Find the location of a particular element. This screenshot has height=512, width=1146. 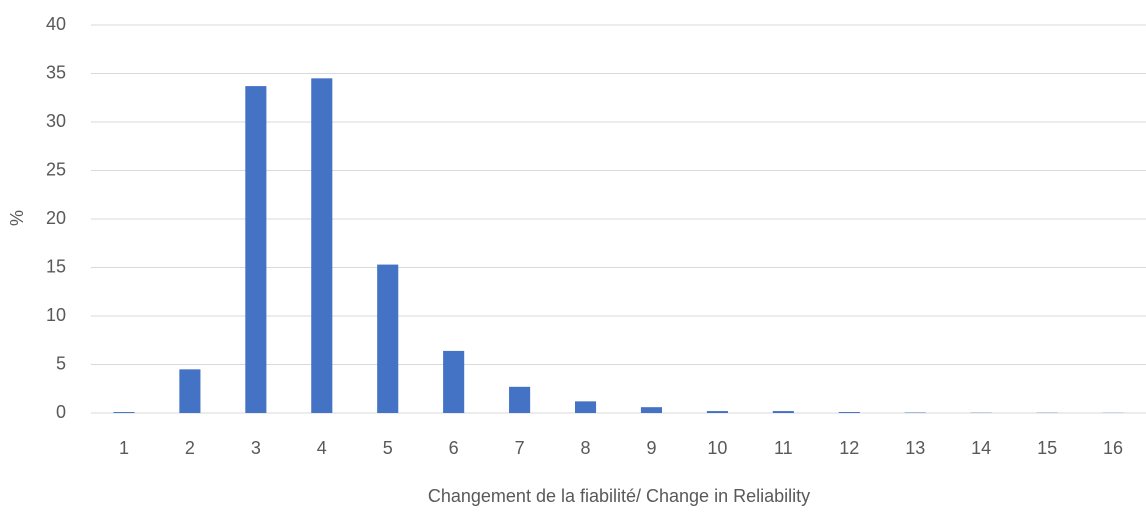

x-tick-label: 13 is located at coordinates (915, 448).